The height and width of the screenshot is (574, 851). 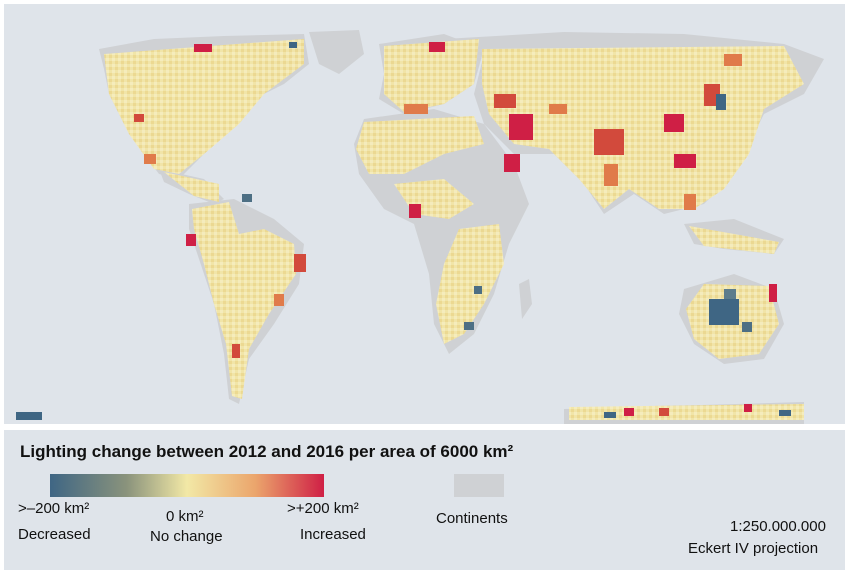 I want to click on decrease-label: Decreased, so click(x=54, y=534).